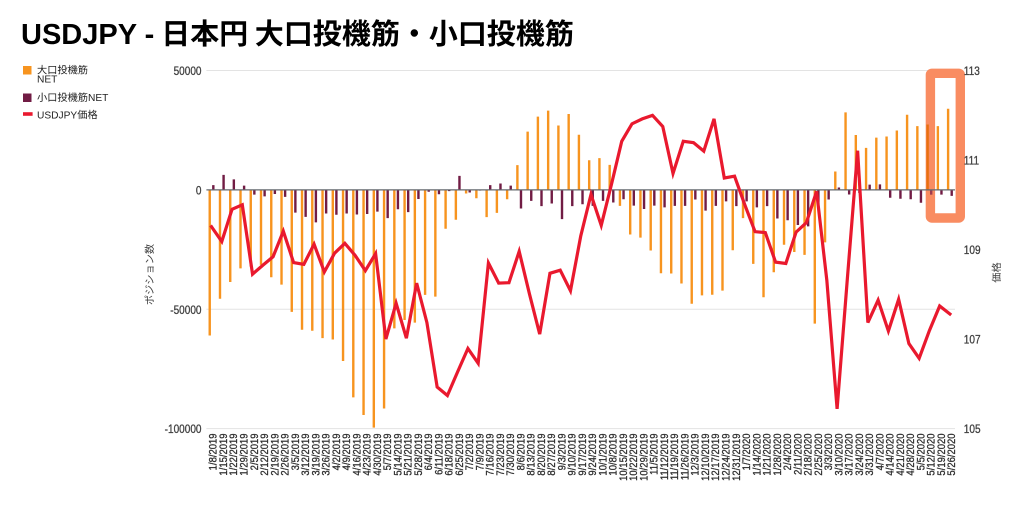 This screenshot has height=507, width=1024. I want to click on svg-text: 1/21/2020, so click(768, 454).